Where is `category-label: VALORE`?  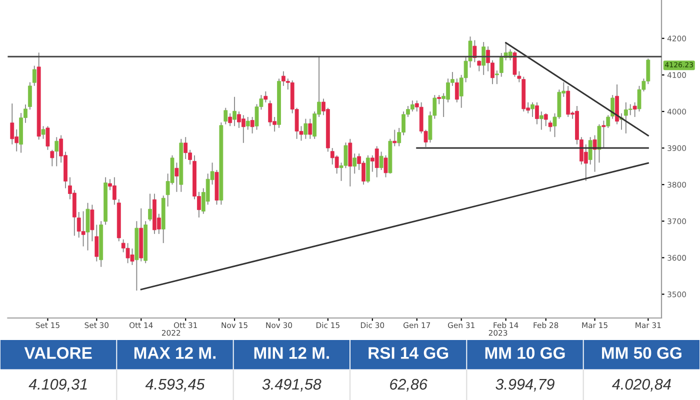 category-label: VALORE is located at coordinates (58, 353).